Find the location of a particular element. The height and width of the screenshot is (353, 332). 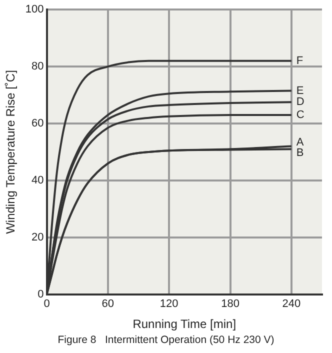

x-tick-label: 240 is located at coordinates (291, 304).